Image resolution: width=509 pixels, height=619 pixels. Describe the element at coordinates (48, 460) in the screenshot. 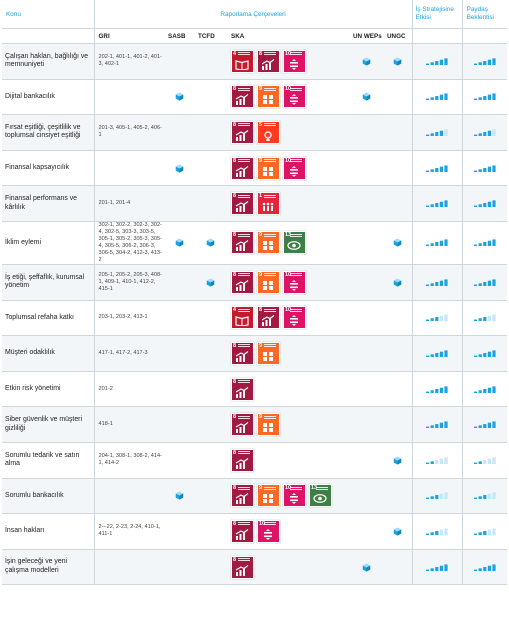

I see `topic-cell: Sorumlu tedarik ve satın alma` at that location.